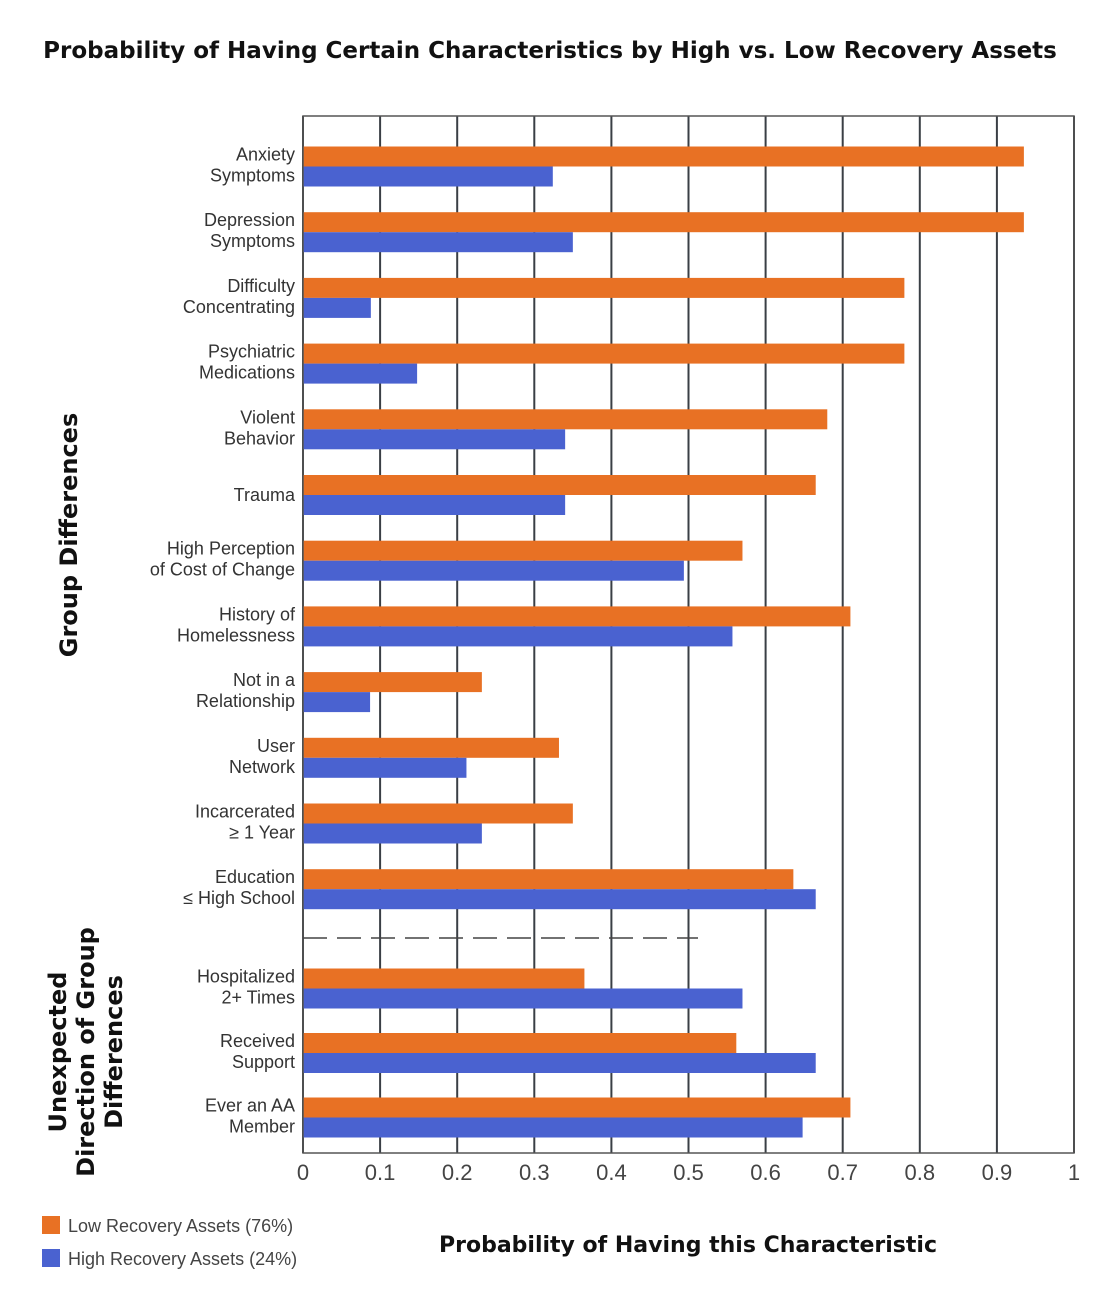  What do you see at coordinates (222, 570) in the screenshot?
I see `category-label: of Cost of Change` at bounding box center [222, 570].